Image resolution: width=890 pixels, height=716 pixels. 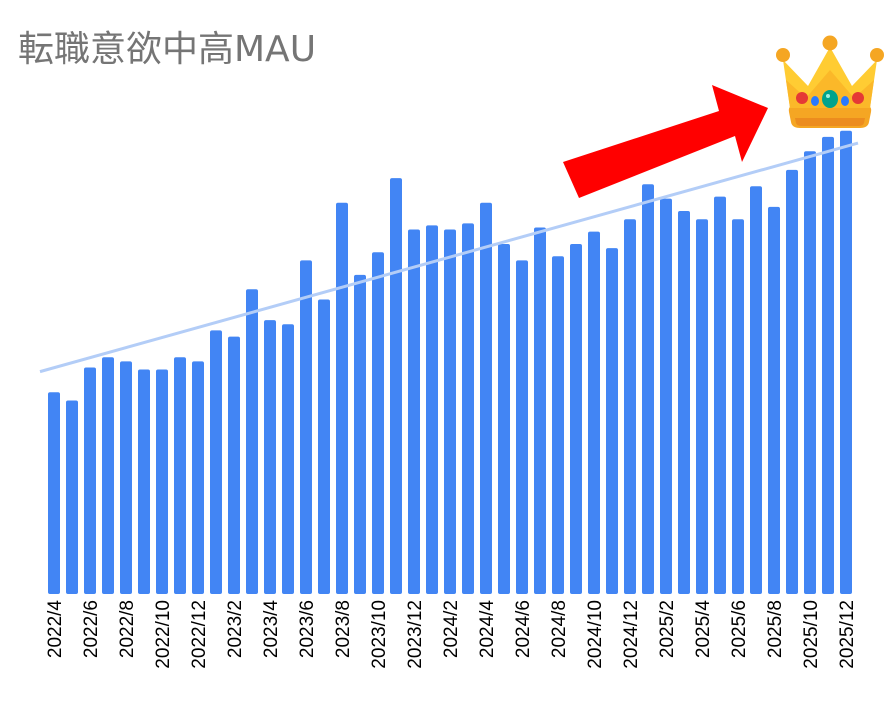 I want to click on bar-2023/10, so click(x=378, y=423).